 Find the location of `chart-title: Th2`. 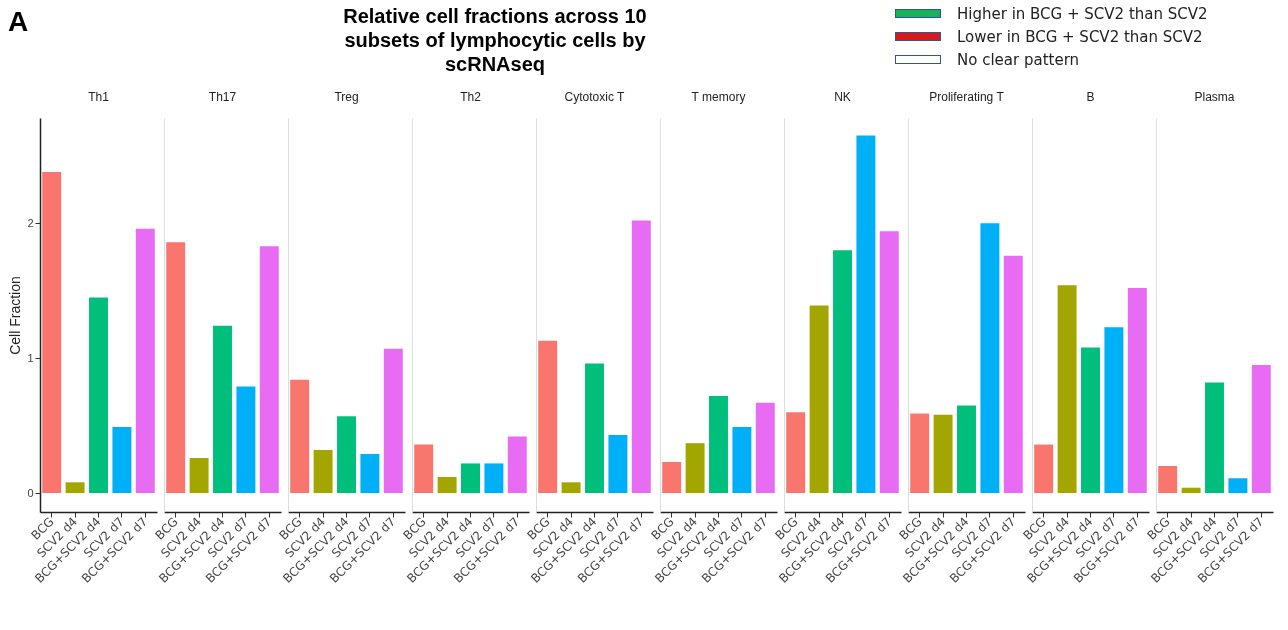

chart-title: Th2 is located at coordinates (471, 97).